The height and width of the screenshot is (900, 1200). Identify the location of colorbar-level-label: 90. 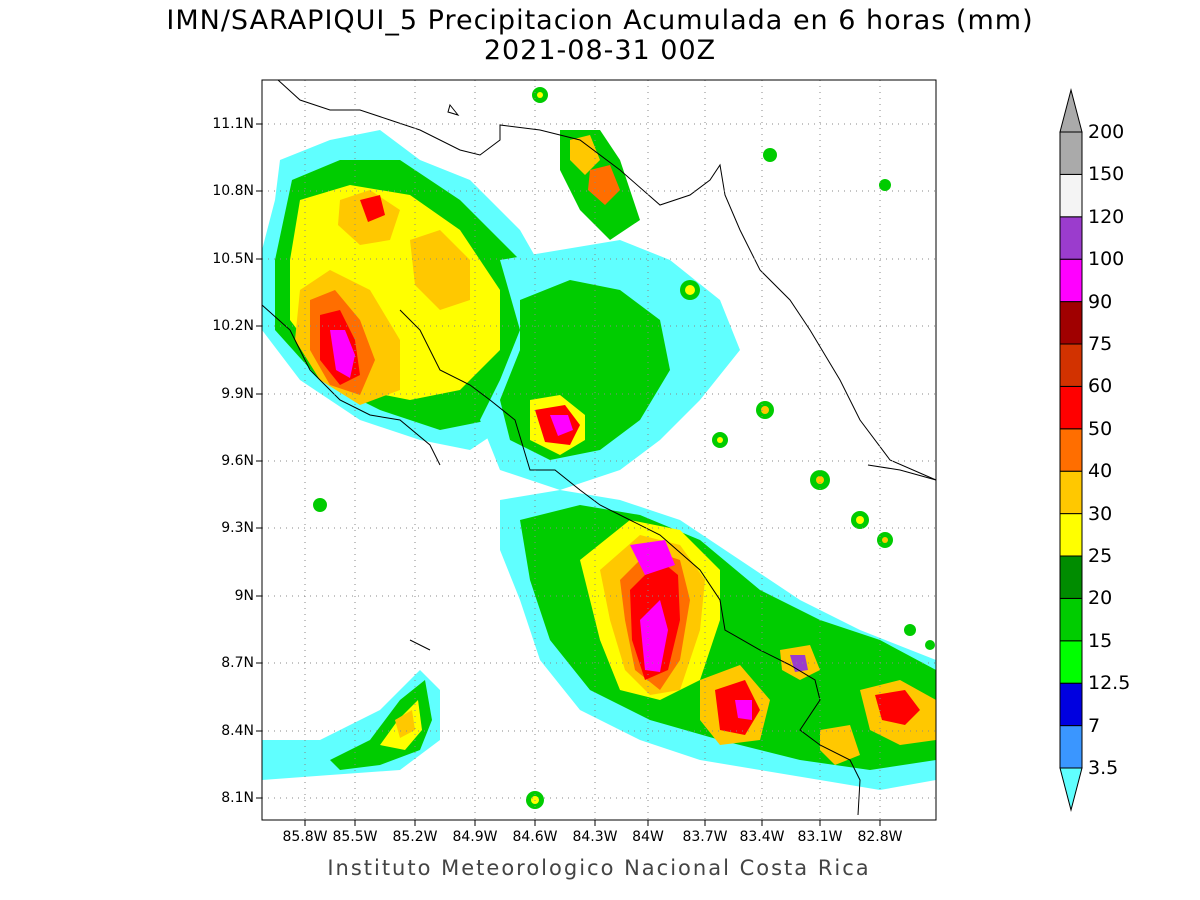
(1100, 301).